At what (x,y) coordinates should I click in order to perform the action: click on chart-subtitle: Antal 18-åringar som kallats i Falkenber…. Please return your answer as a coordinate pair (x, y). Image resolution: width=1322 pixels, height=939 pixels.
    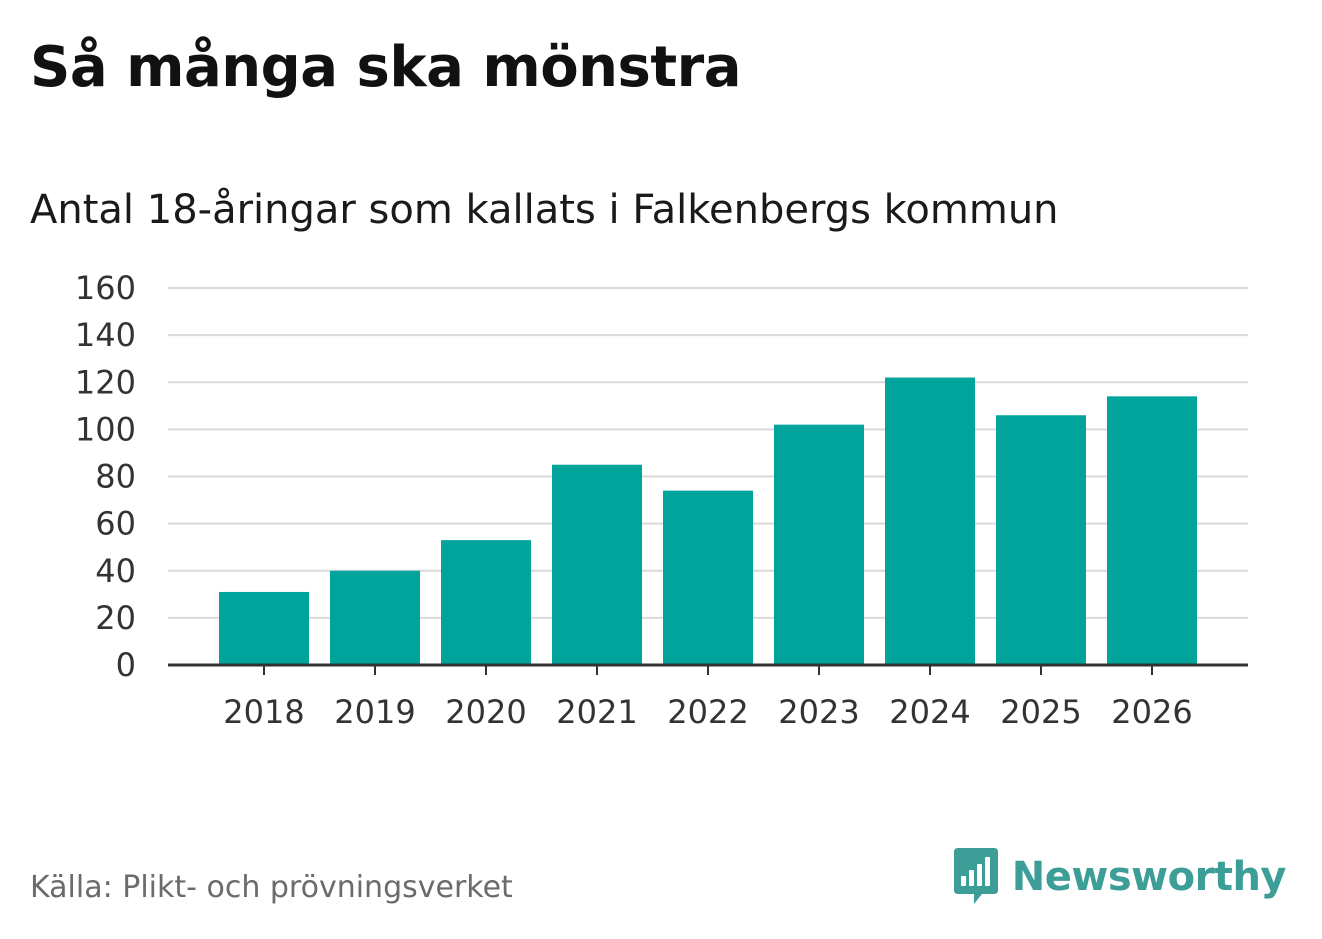
    Looking at the image, I should click on (544, 210).